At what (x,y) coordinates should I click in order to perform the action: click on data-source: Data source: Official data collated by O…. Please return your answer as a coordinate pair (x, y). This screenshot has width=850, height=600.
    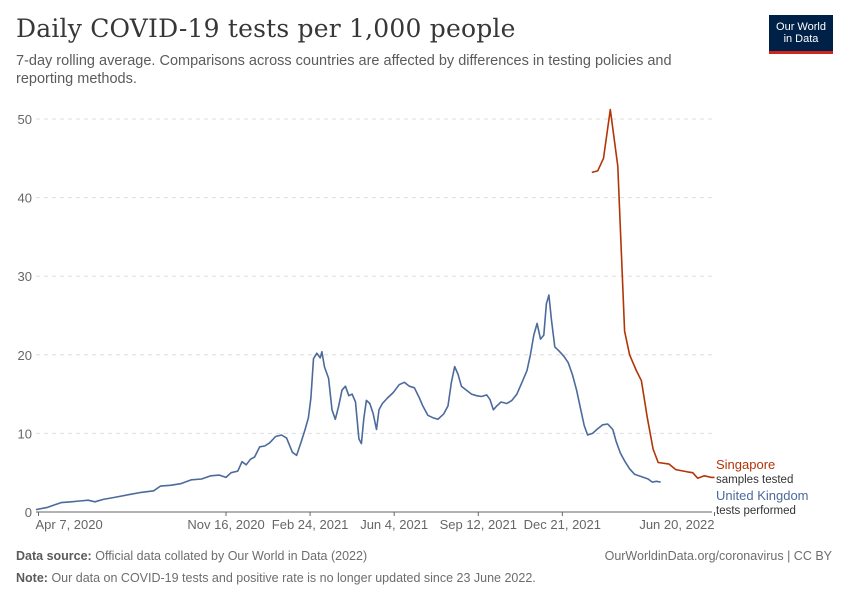
    Looking at the image, I should click on (191, 556).